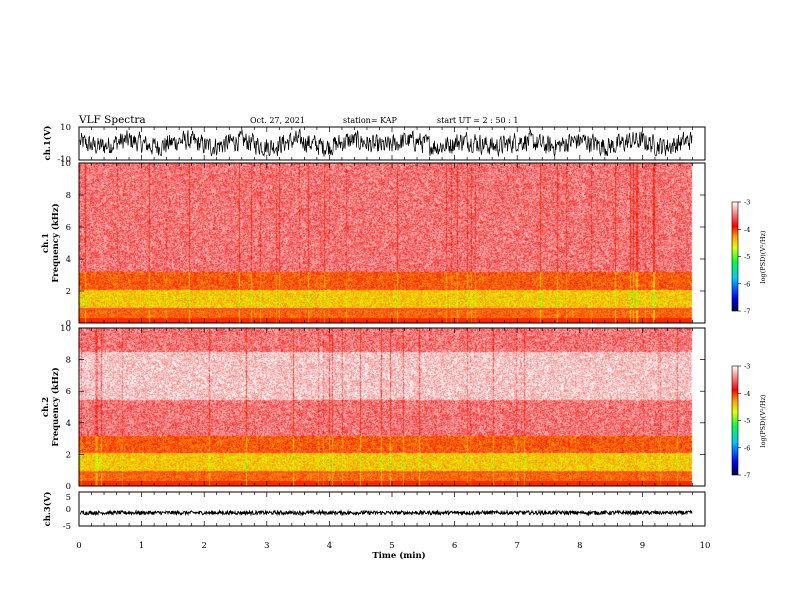 Image resolution: width=792 pixels, height=612 pixels. I want to click on ch1-colorbar: -3 -4 -5 -6 -7 log(PSD)(V²/Hz), so click(749, 257).